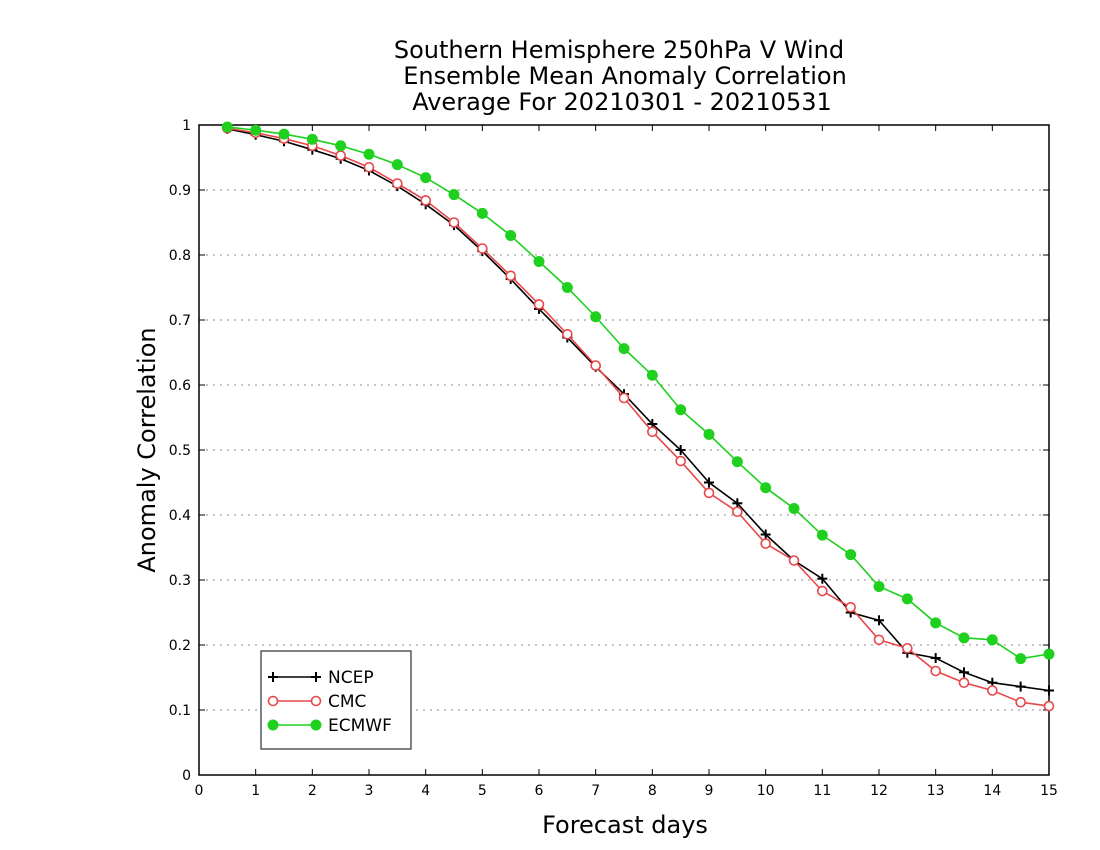 This screenshot has height=850, width=1100. What do you see at coordinates (360, 726) in the screenshot?
I see `legend-label: ECMWF` at bounding box center [360, 726].